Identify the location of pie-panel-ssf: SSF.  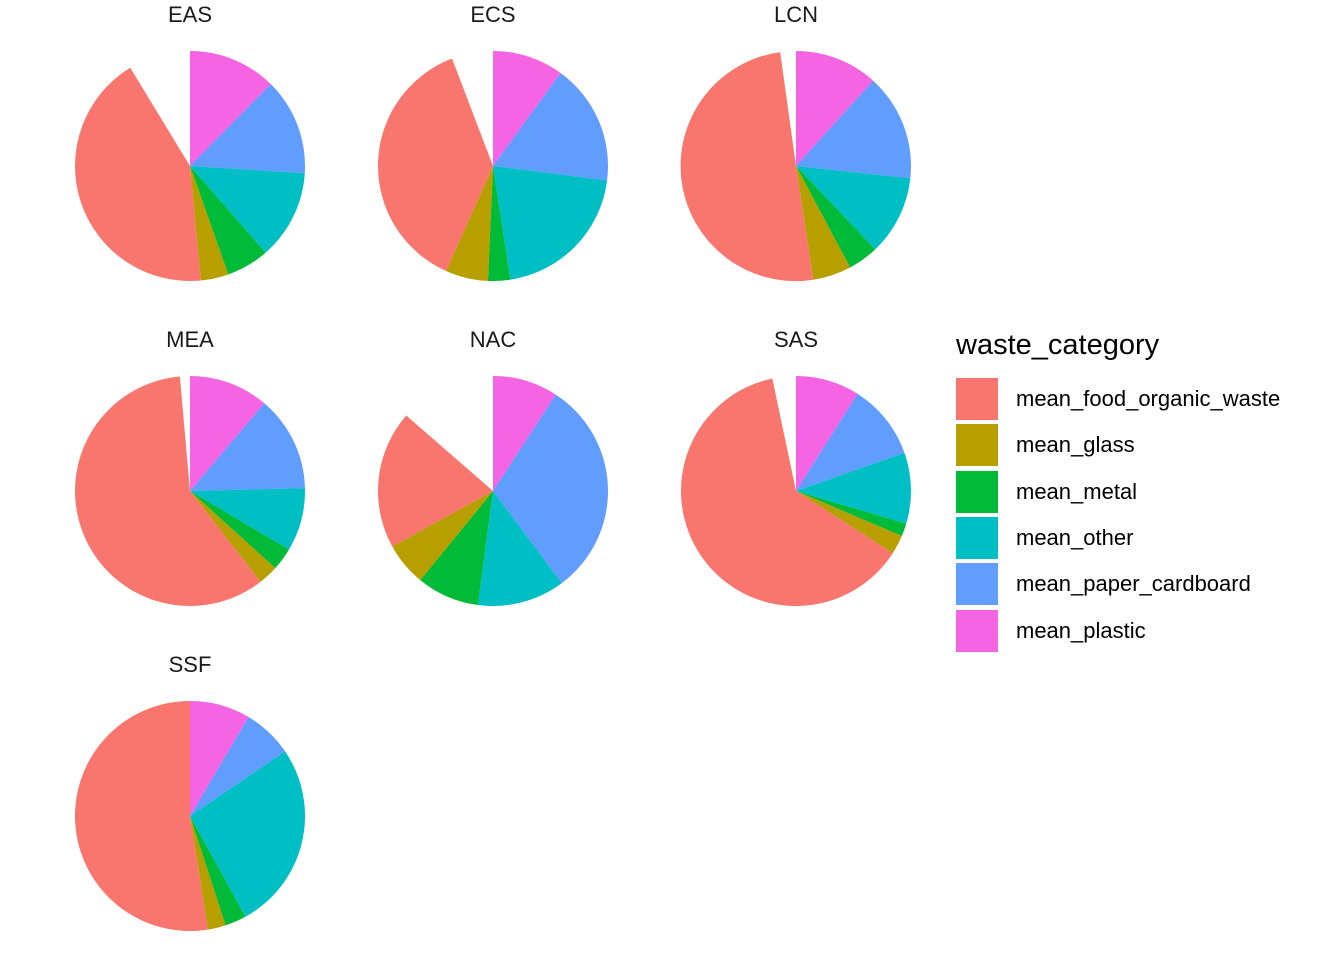
(189, 791).